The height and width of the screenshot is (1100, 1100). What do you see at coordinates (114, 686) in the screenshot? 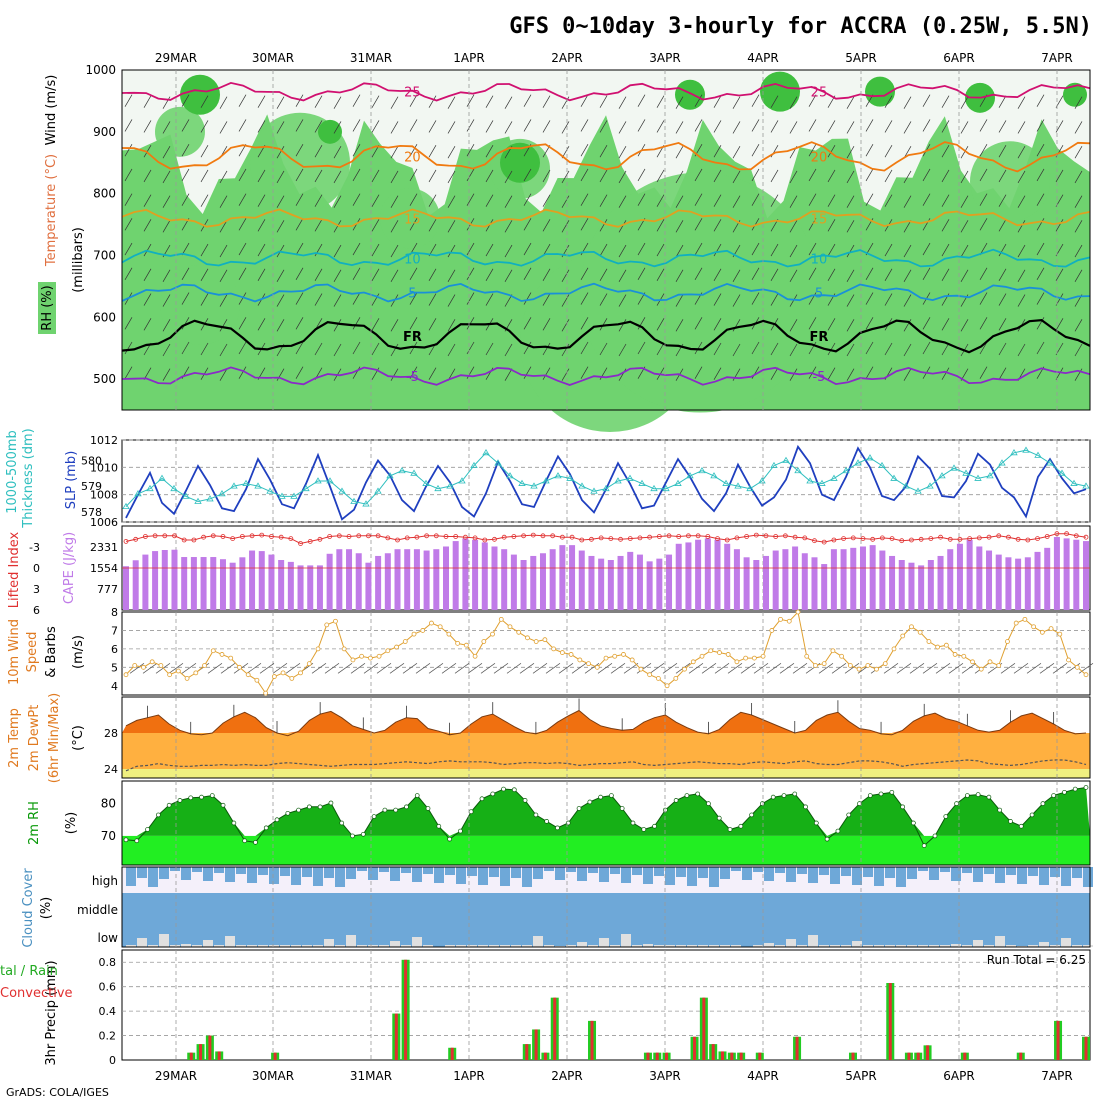
I see `wind-tick: 4` at bounding box center [114, 686].